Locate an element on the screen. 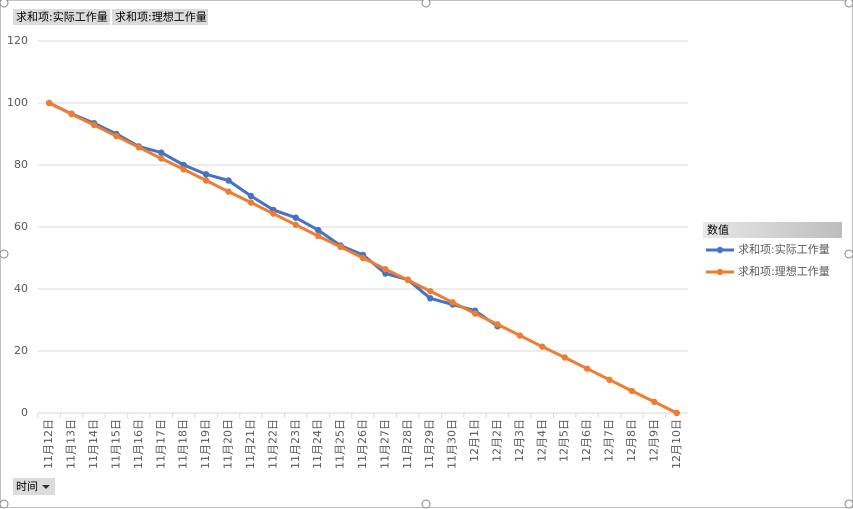 The image size is (853, 509). x-tick-label: 12月8日 is located at coordinates (631, 440).